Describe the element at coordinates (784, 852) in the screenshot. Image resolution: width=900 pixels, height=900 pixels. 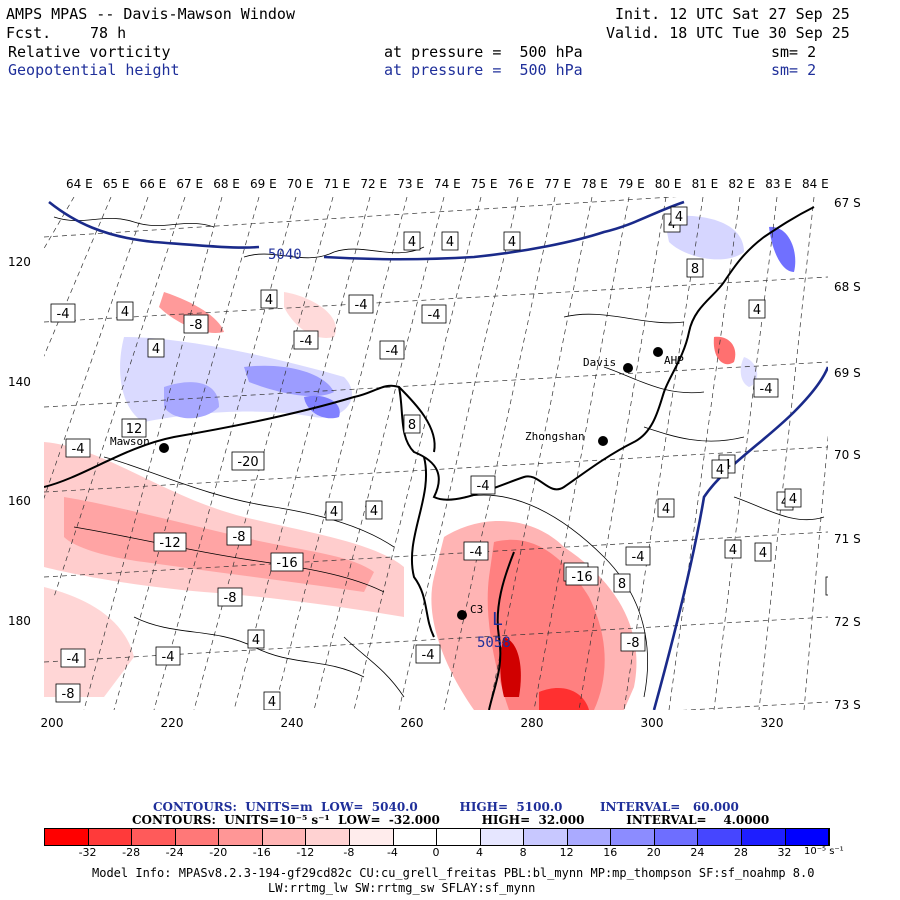
I see `colorbar-tick: 32` at that location.